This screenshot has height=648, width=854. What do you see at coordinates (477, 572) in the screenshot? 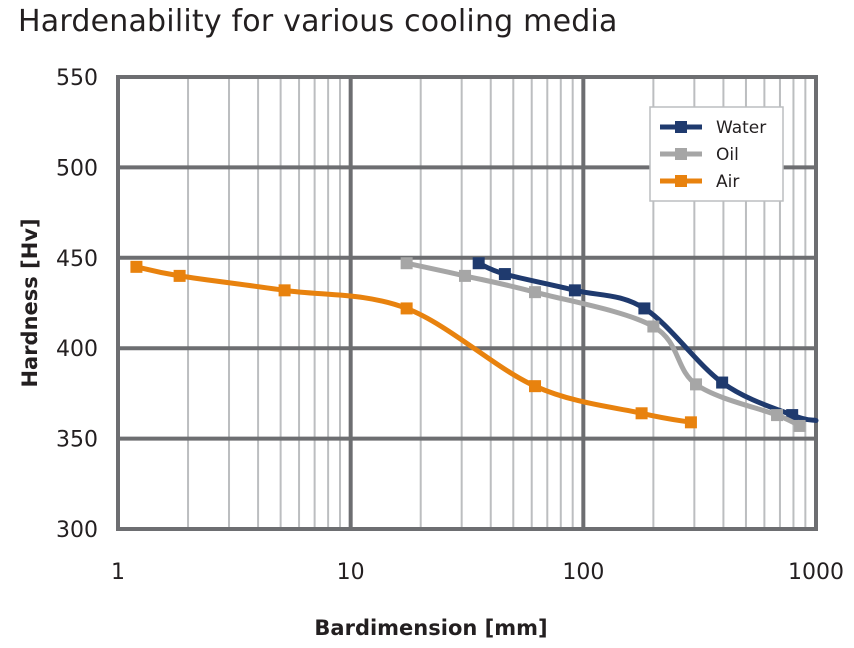
I see `x-tick-labels: 1 10 100 1000` at bounding box center [477, 572].